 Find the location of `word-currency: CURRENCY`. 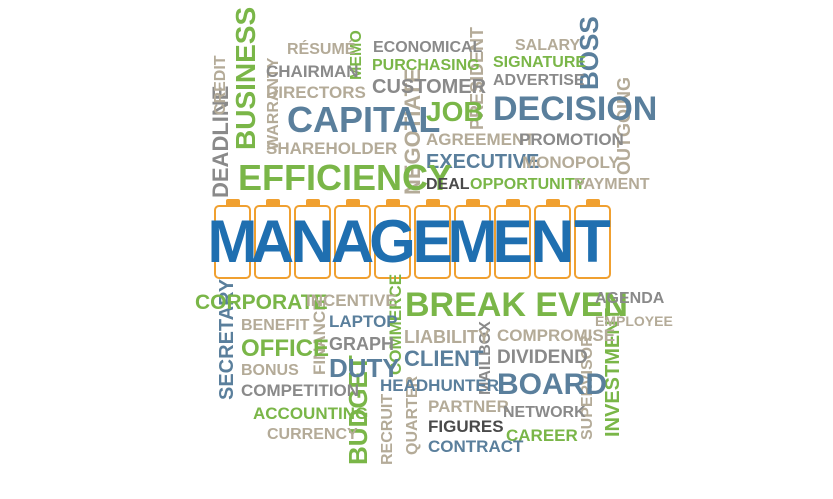

word-currency: CURRENCY is located at coordinates (312, 434).